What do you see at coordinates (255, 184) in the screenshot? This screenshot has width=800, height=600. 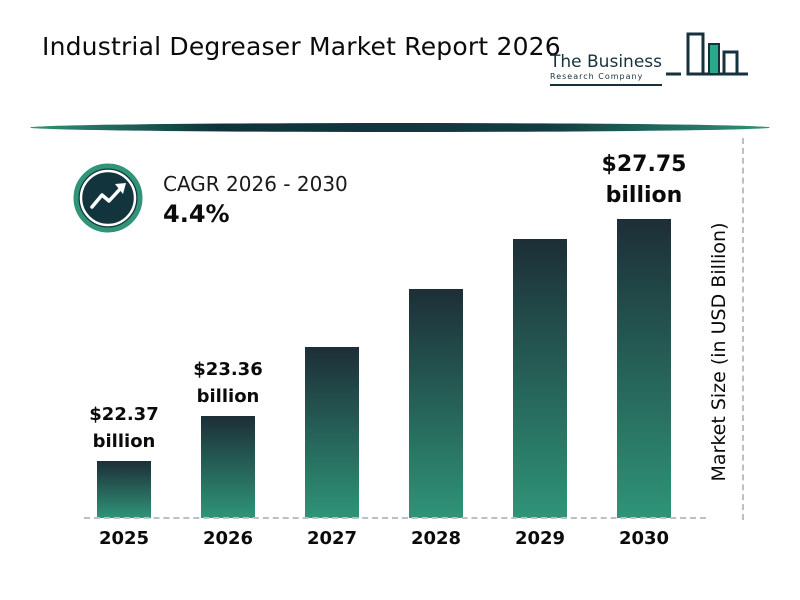 I see `cagr-period-label: CAGR 2026 - 2030` at bounding box center [255, 184].